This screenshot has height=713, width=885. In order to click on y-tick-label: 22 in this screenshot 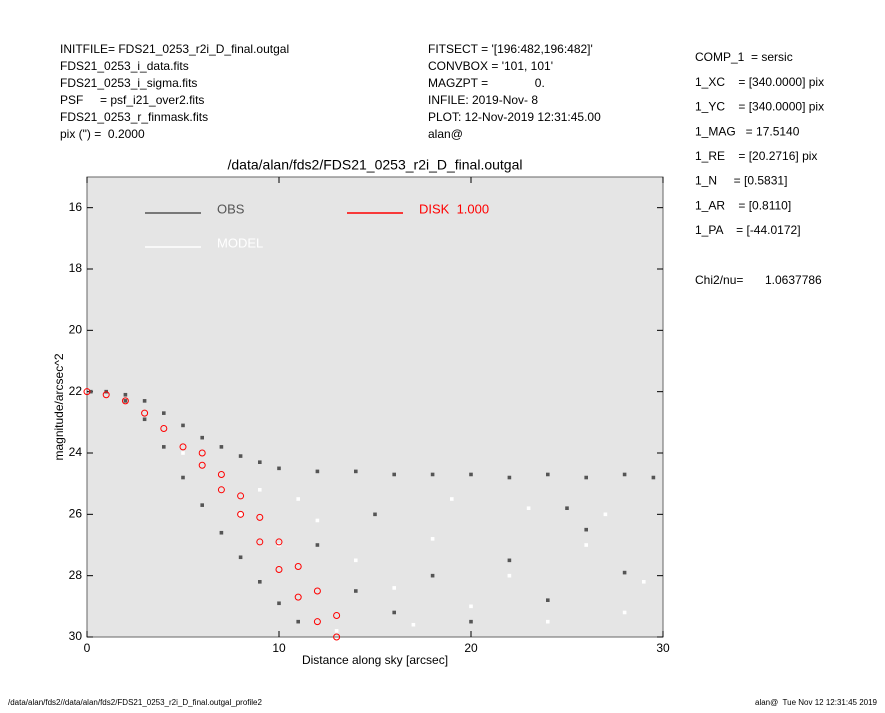, I will do `click(76, 391)`.